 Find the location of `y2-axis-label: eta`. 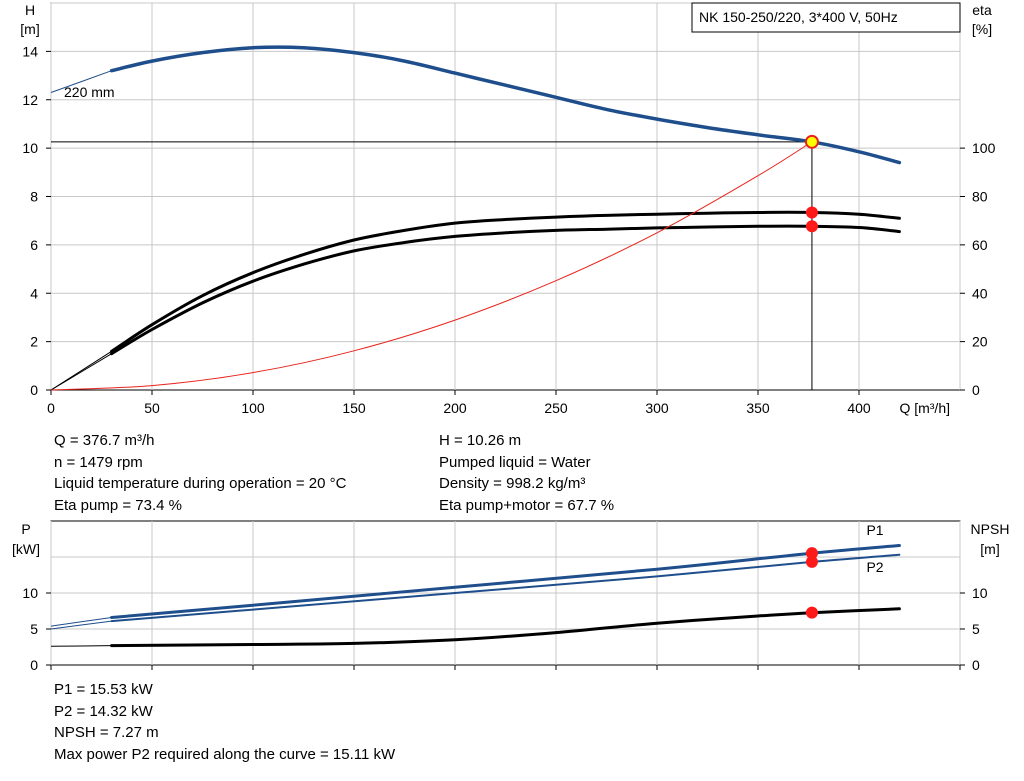

y2-axis-label: eta is located at coordinates (982, 10).